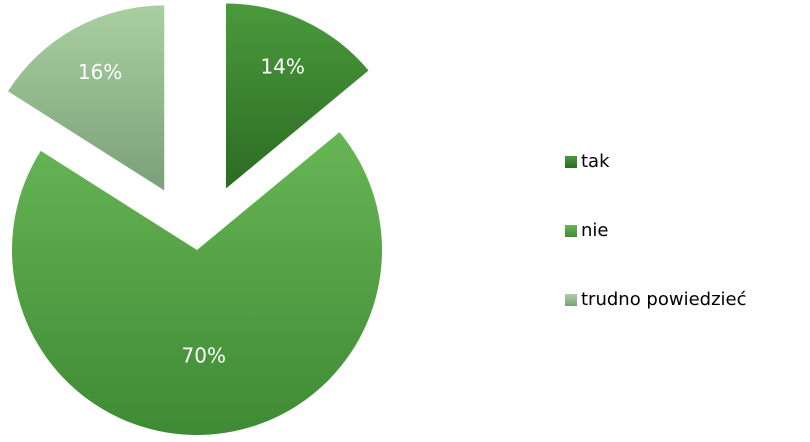 Image resolution: width=810 pixels, height=442 pixels. What do you see at coordinates (204, 356) in the screenshot?
I see `slice-label-nie: 70%` at bounding box center [204, 356].